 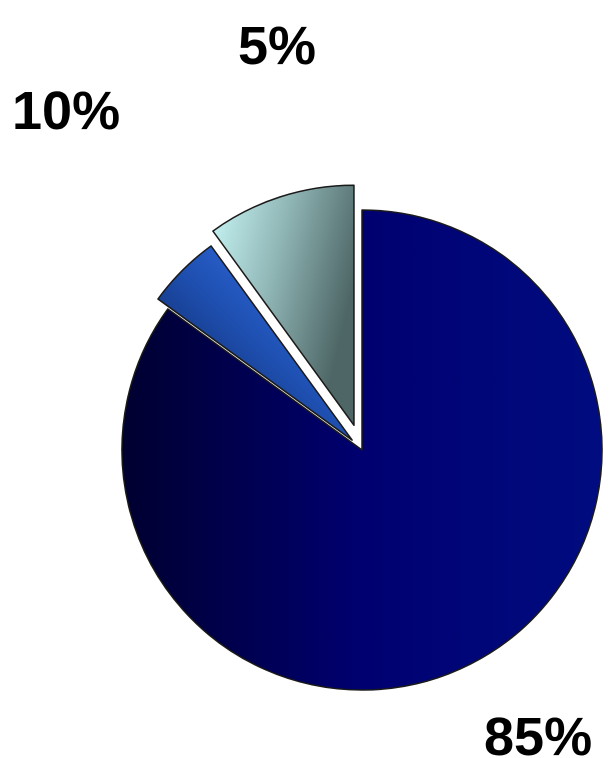 I want to click on pie-label-5-percent: 5%, so click(x=277, y=46).